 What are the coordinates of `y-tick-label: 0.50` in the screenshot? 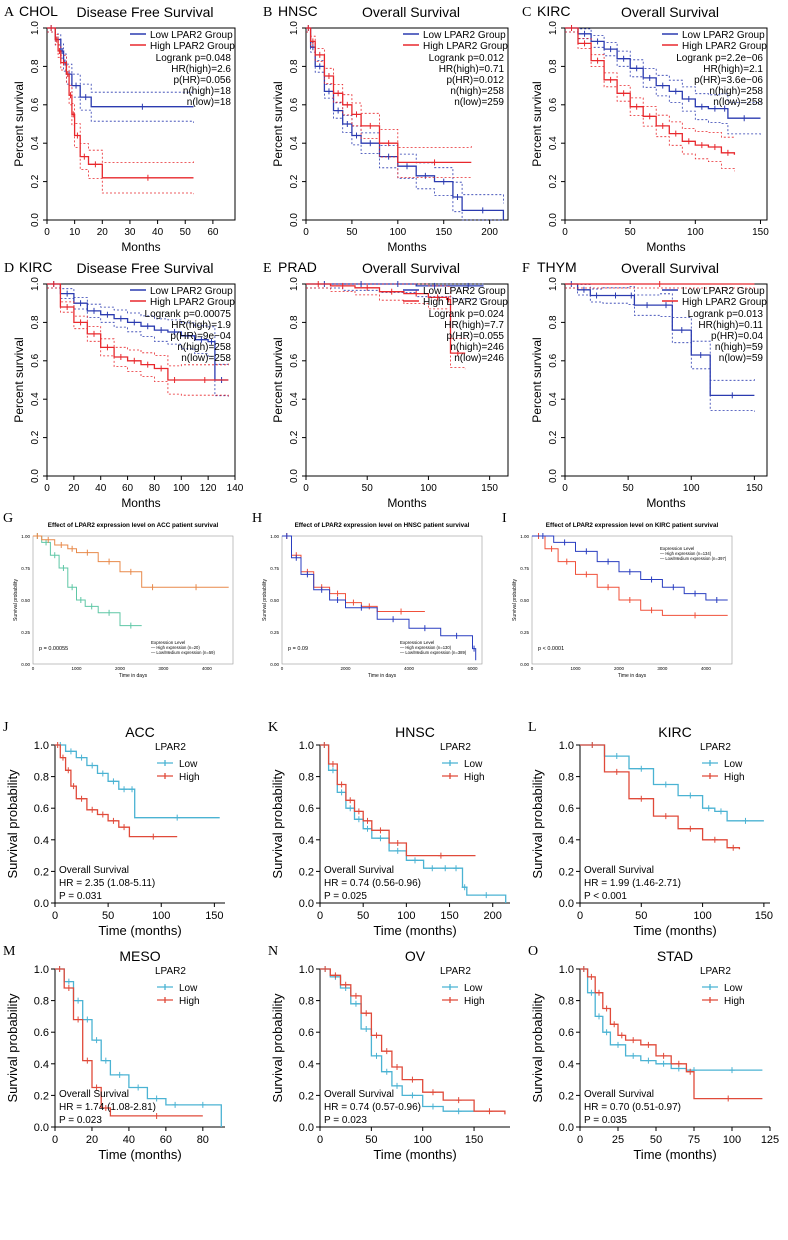 It's located at (25, 600).